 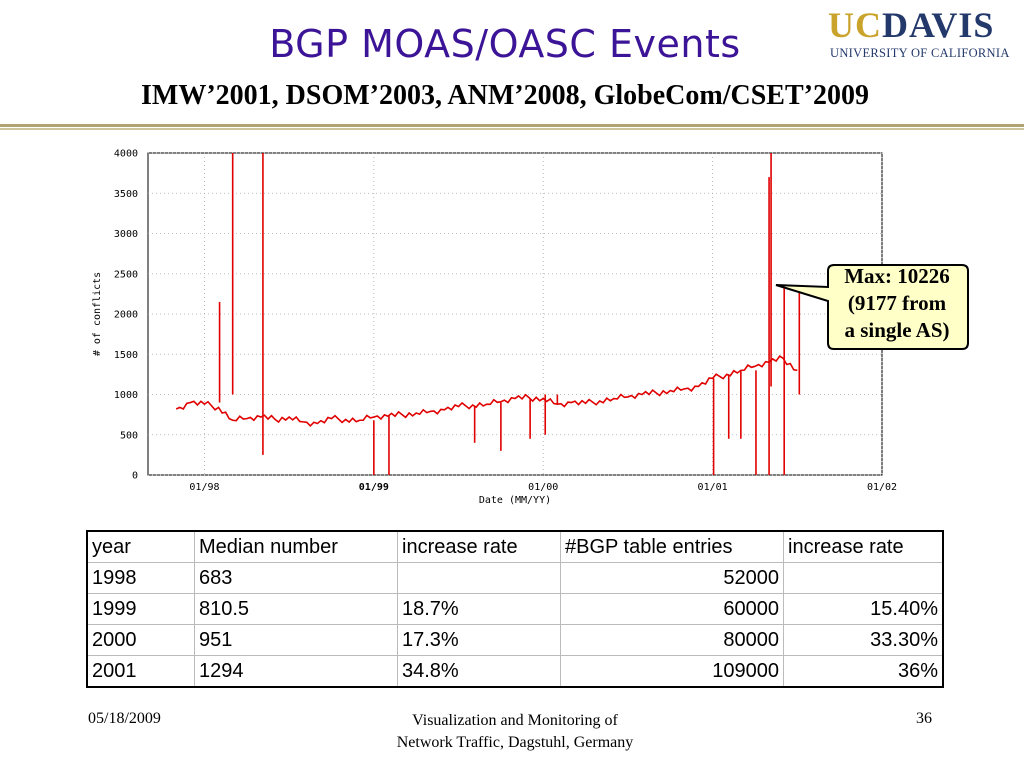 I want to click on median-cell: 951, so click(x=296, y=640).